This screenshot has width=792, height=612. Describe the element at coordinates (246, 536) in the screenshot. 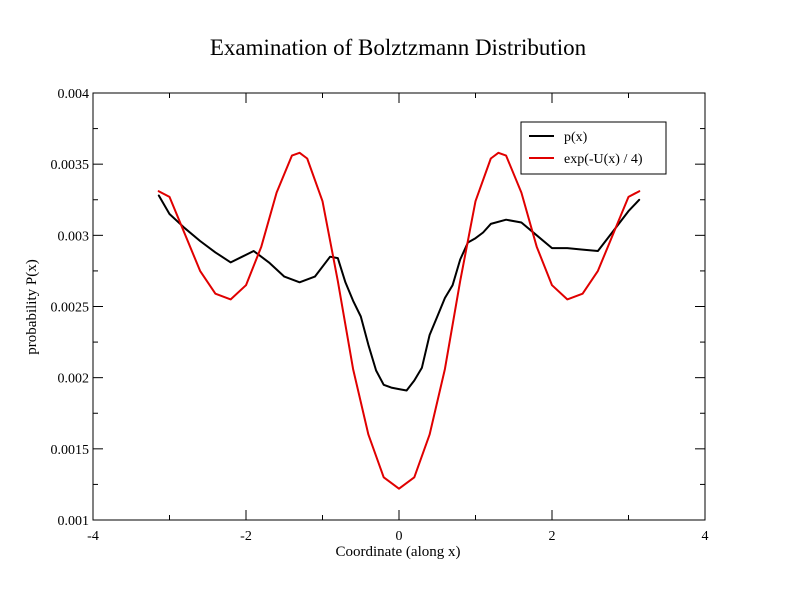

I see `x-tick-label: -2` at that location.